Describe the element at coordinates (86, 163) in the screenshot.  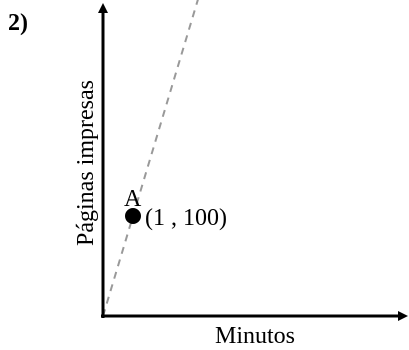
I see `y-axis-label: Páginas impresas` at that location.